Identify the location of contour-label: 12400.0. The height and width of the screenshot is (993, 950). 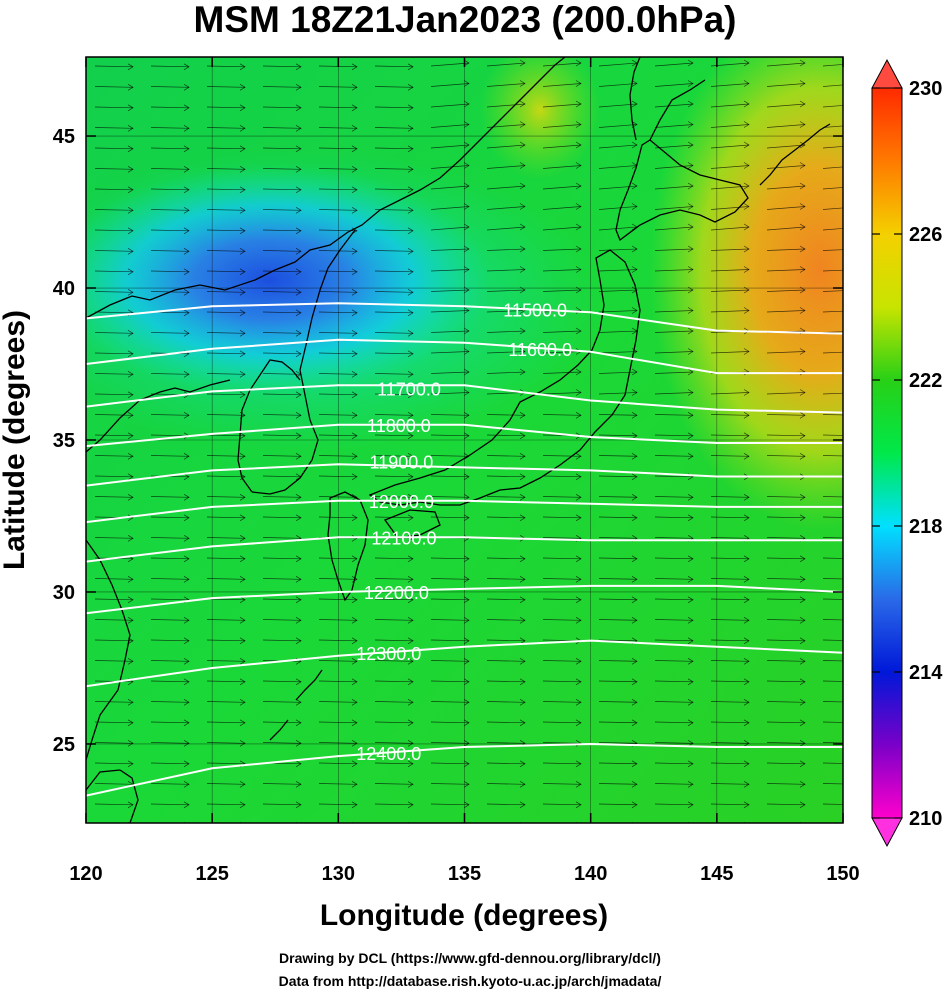
(388, 754).